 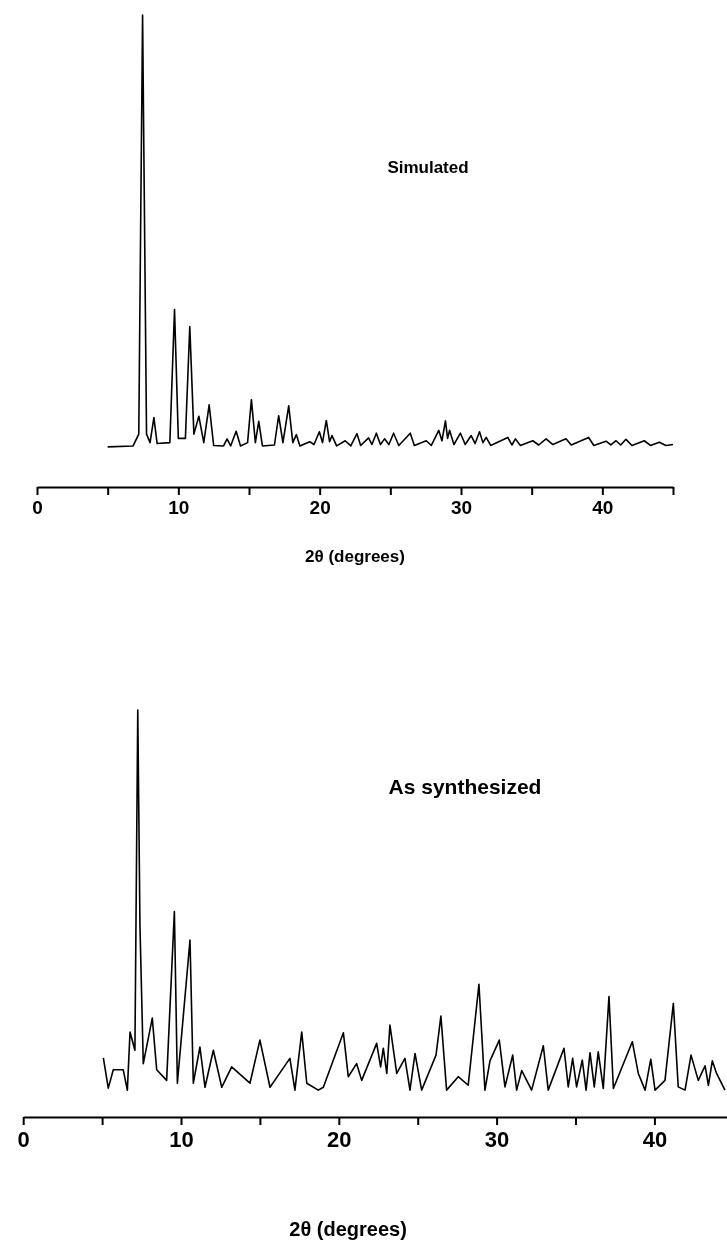 What do you see at coordinates (465, 786) in the screenshot?
I see `text: As synthesized` at bounding box center [465, 786].